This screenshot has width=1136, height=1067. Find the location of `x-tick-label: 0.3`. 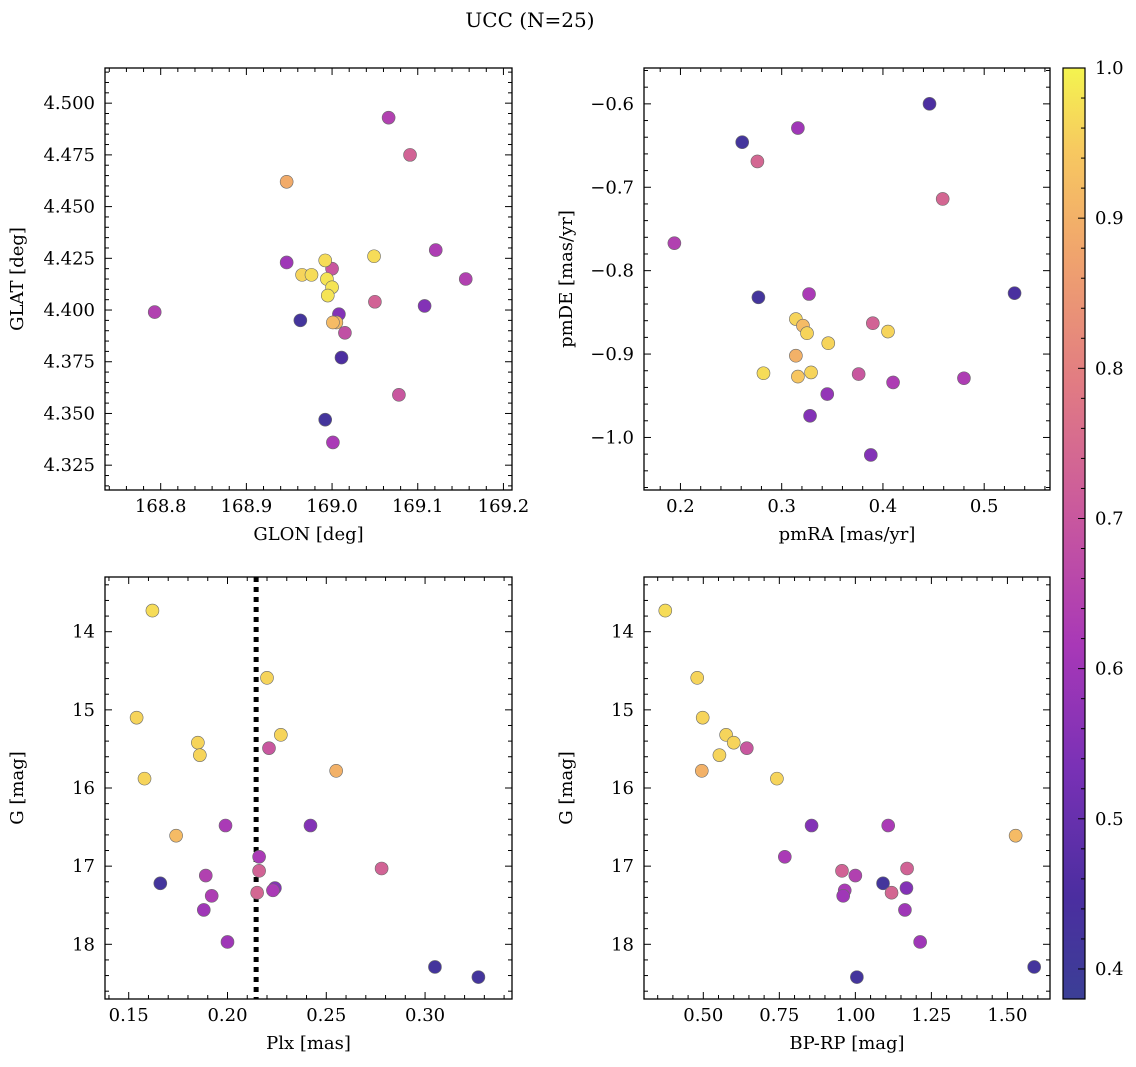

x-tick-label: 0.3 is located at coordinates (781, 506).